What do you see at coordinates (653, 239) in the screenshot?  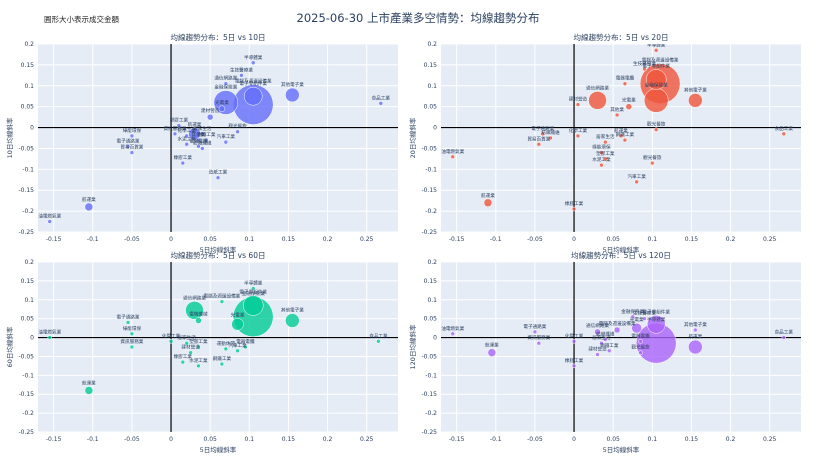 I see `x-tick-label: 0.1` at bounding box center [653, 239].